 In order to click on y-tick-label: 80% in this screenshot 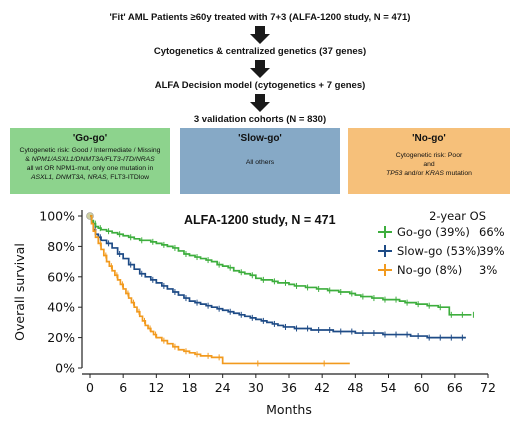, I will do `click(61, 246)`.